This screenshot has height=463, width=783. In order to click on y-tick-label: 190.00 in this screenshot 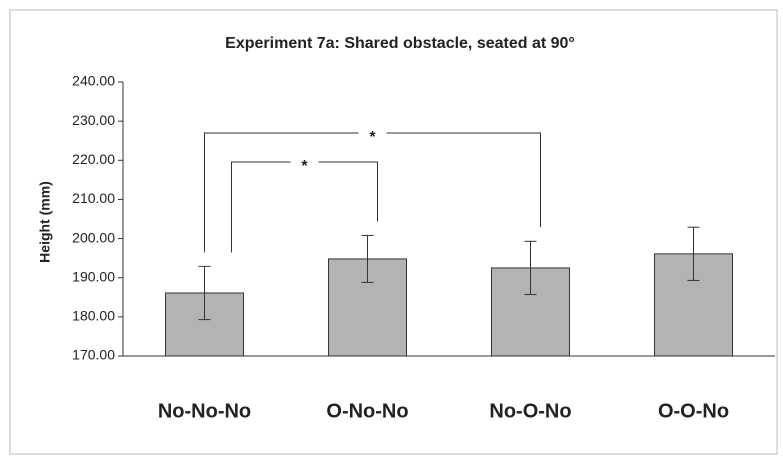, I will do `click(93, 276)`.